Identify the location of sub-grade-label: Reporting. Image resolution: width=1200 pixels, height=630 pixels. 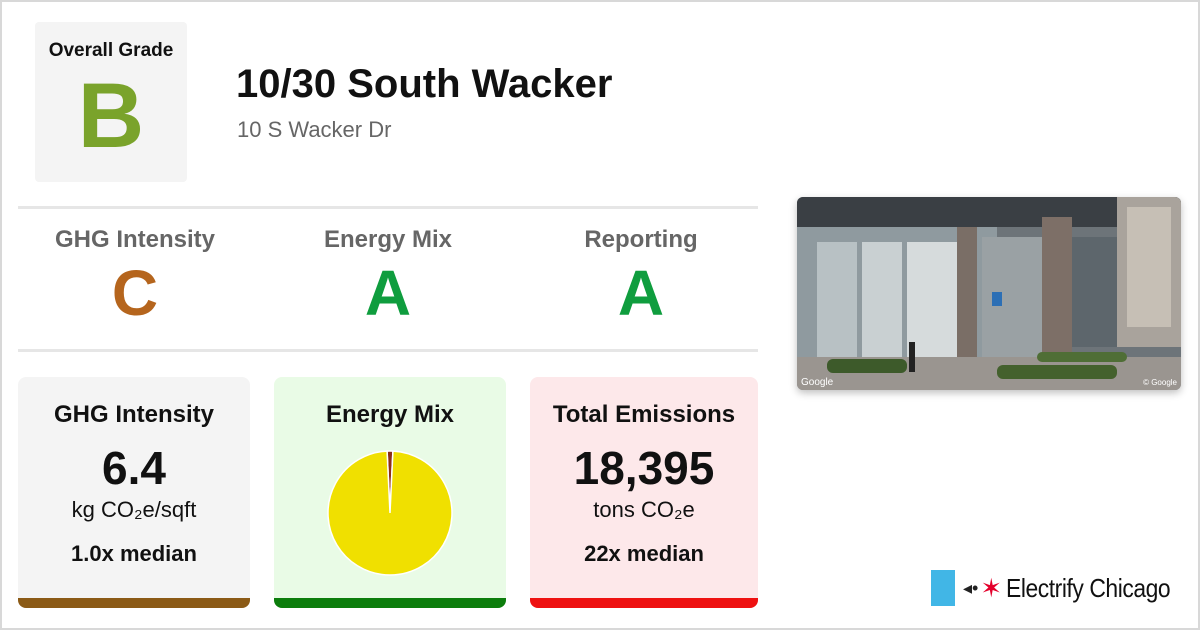
(641, 239).